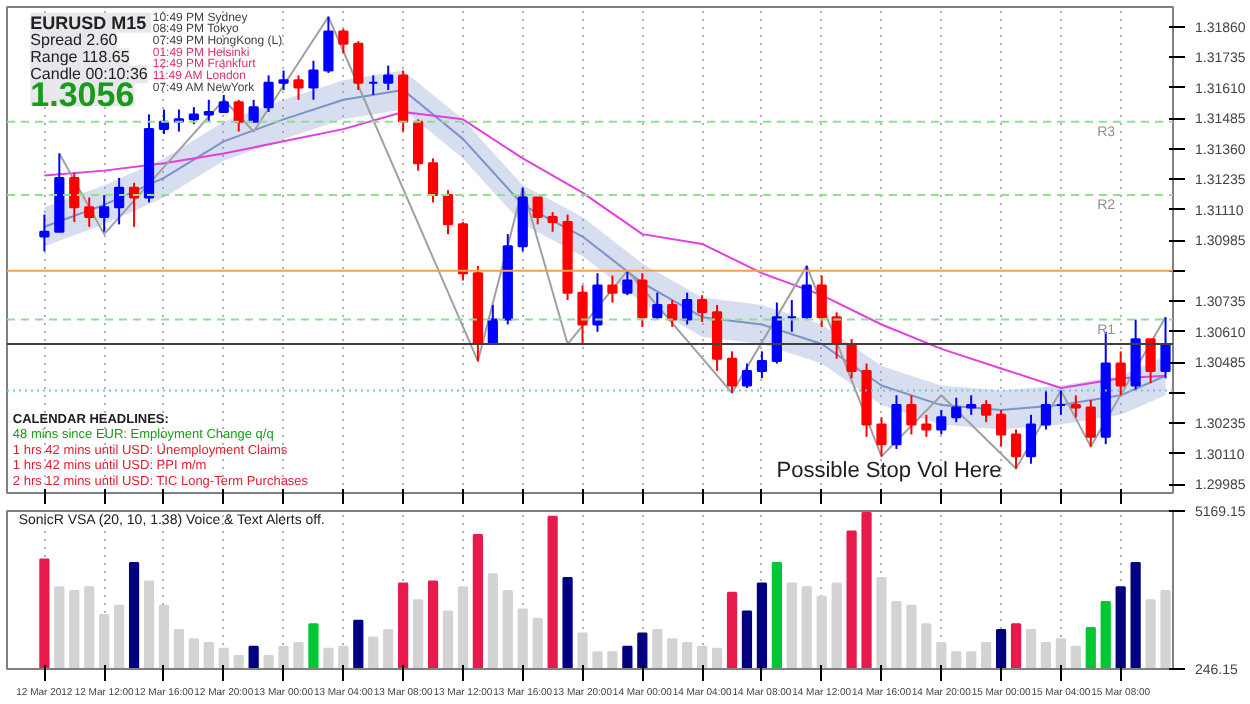 The image size is (1250, 704). What do you see at coordinates (88, 22) in the screenshot?
I see `chart-title: EURUSD M15` at bounding box center [88, 22].